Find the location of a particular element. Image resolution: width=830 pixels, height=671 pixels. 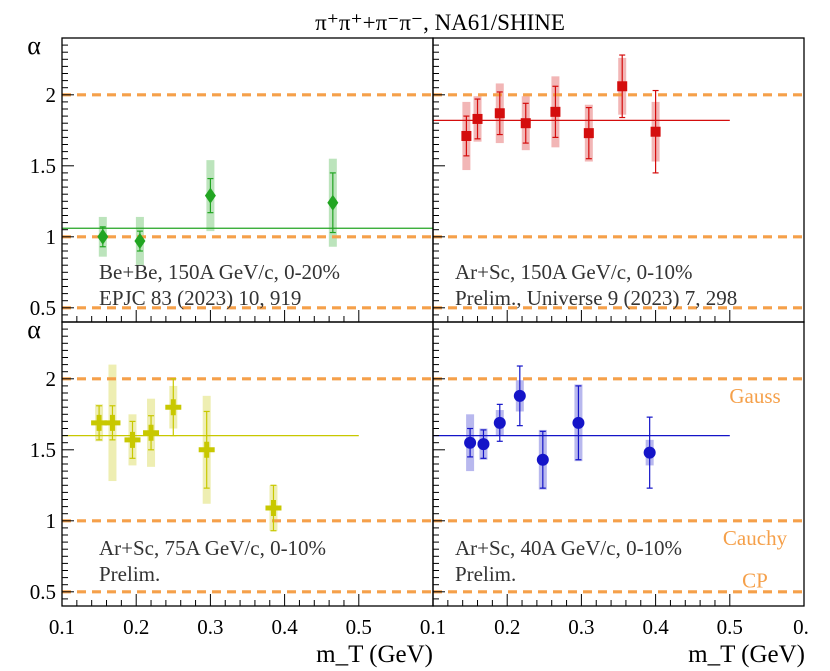

x-tick-label-clipped: 0. is located at coordinates (801, 627).